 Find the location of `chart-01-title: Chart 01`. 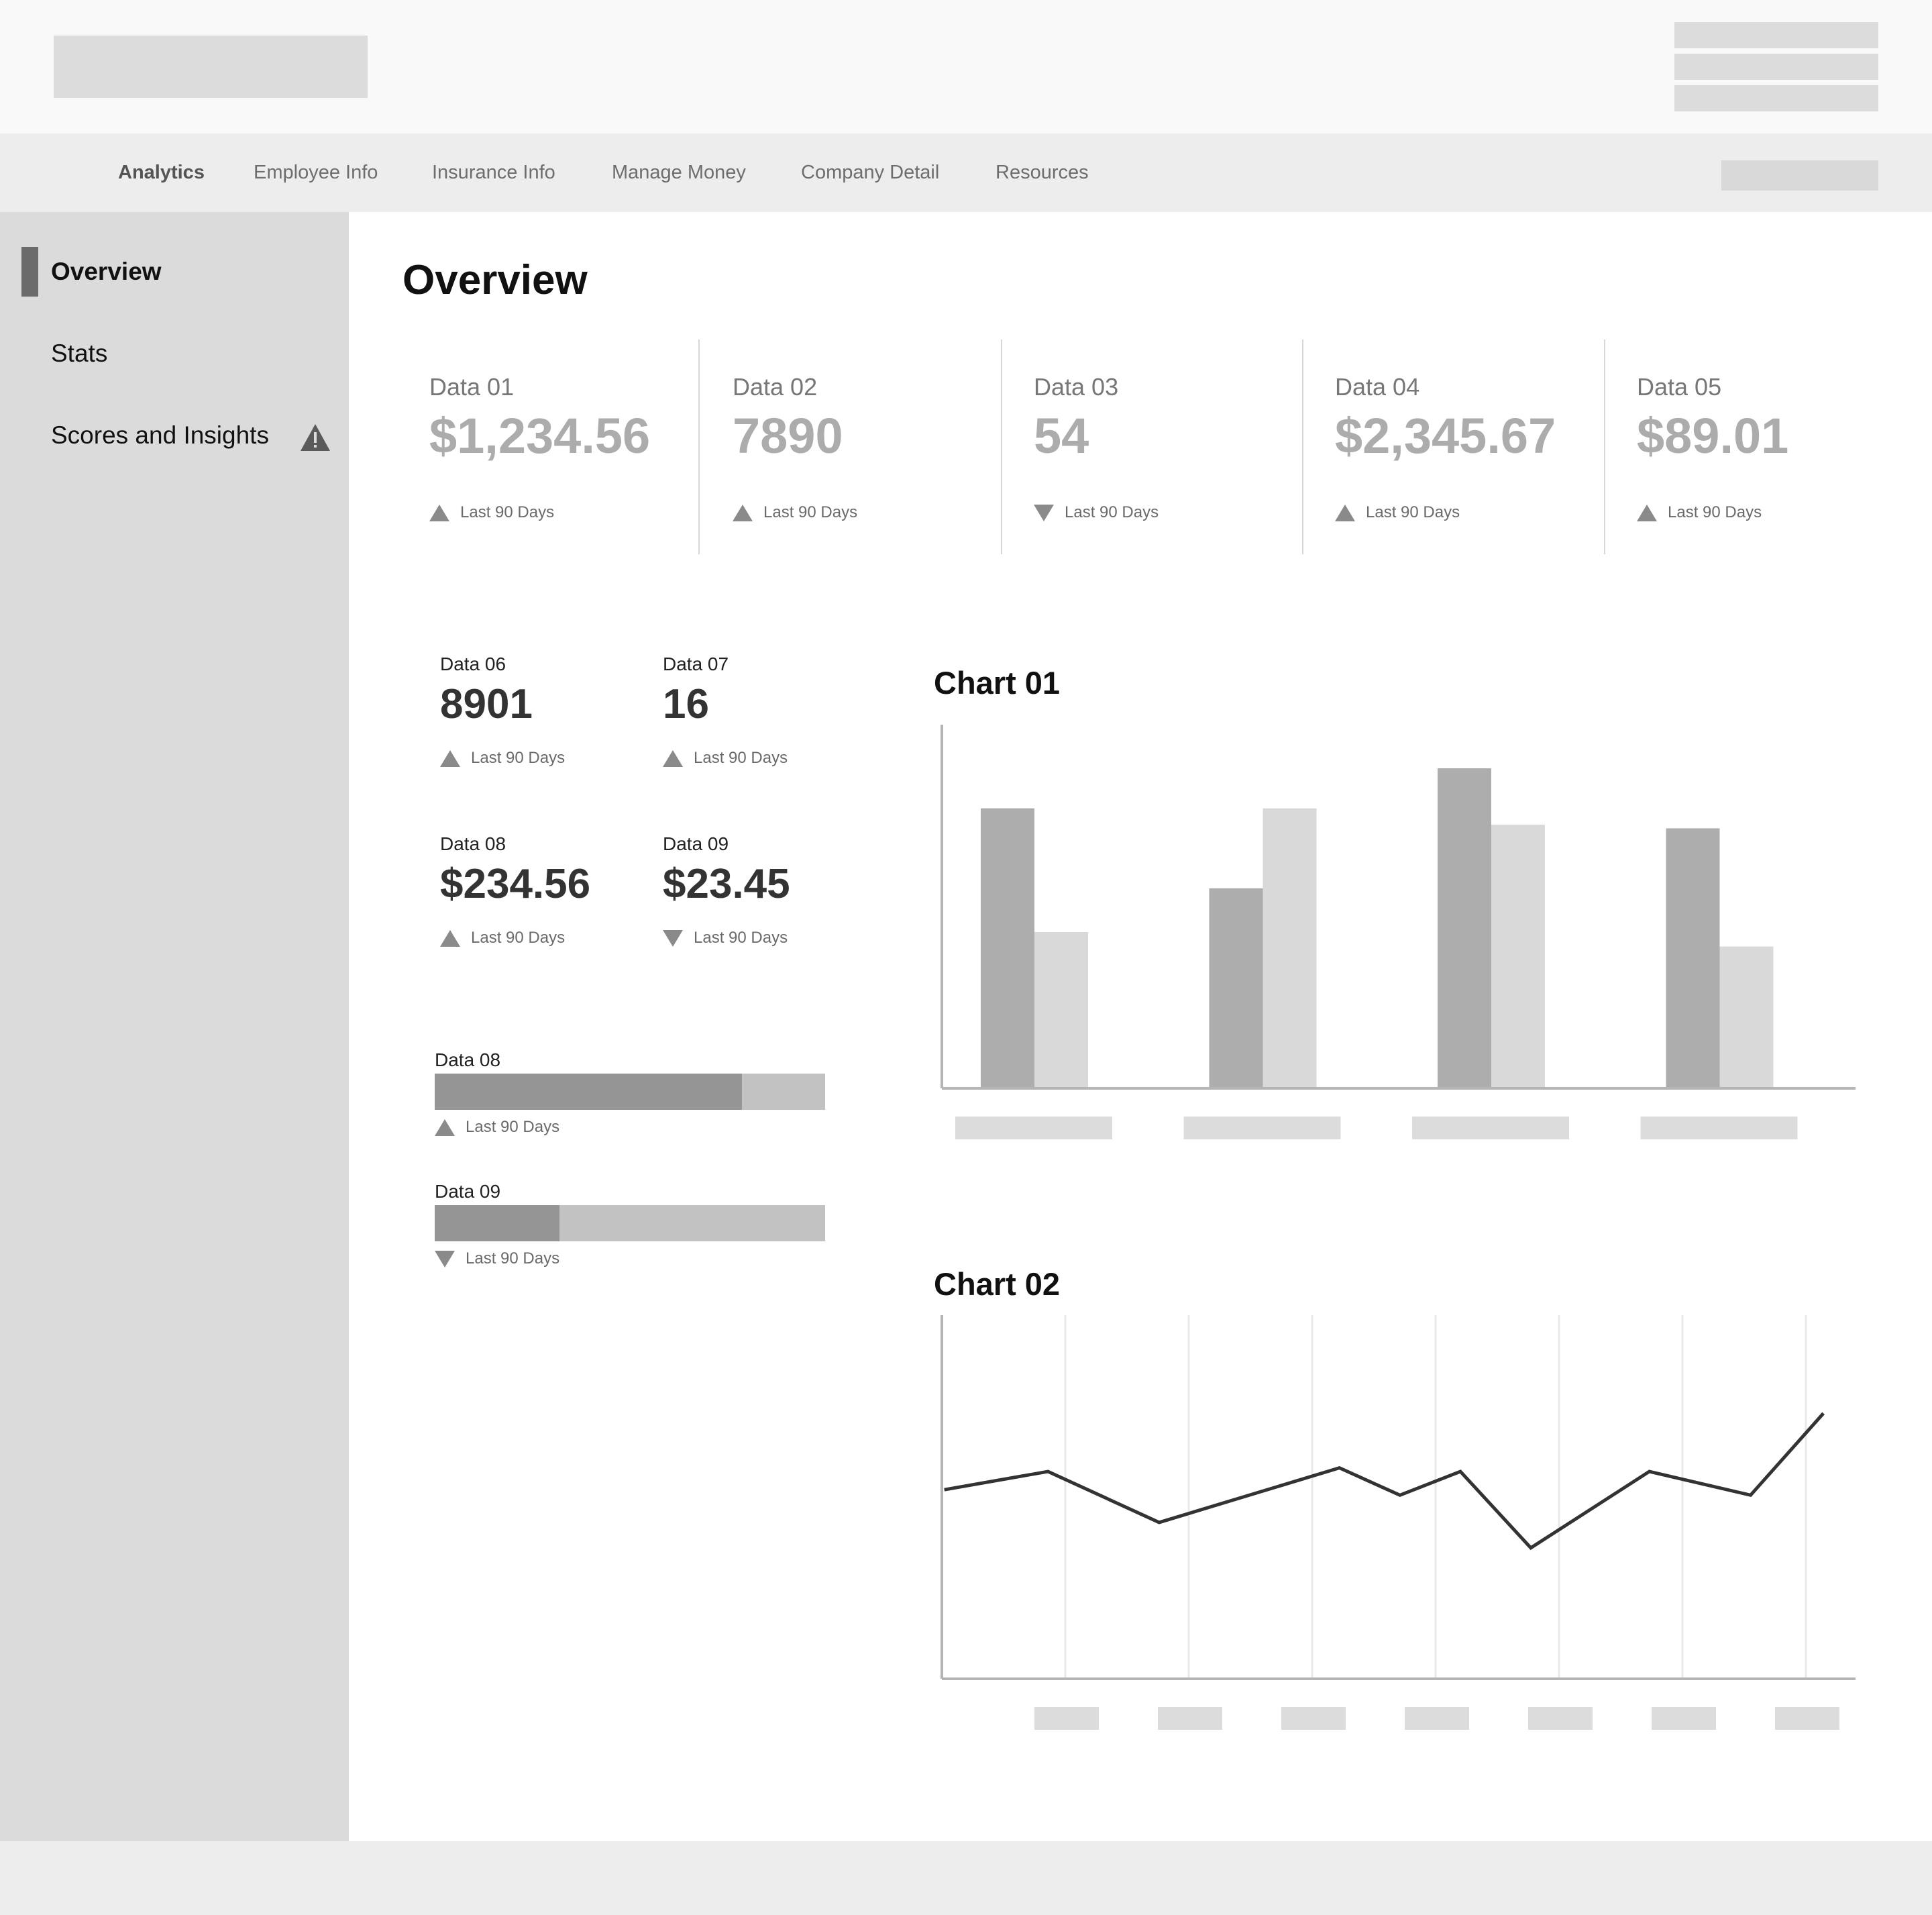

chart-01-title: Chart 01 is located at coordinates (997, 683).